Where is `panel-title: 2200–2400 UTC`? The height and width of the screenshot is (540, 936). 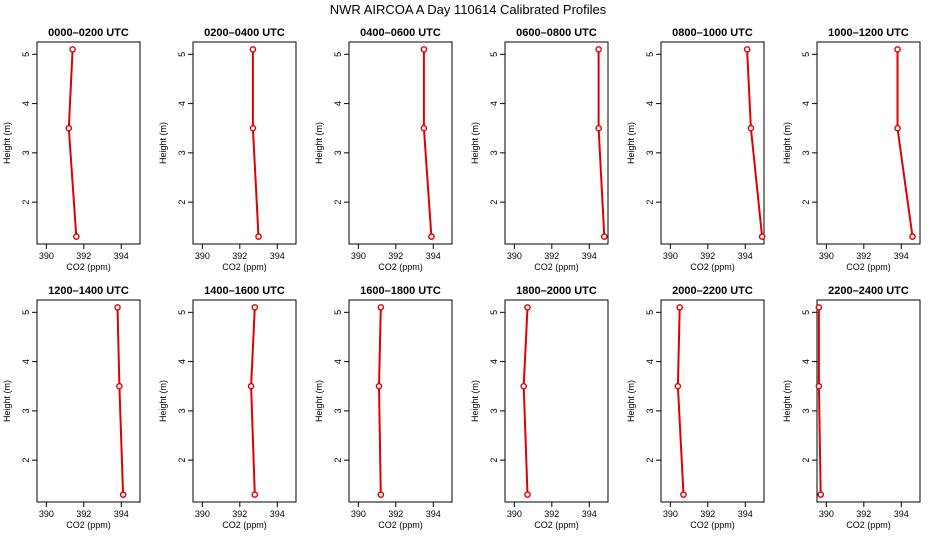 panel-title: 2200–2400 UTC is located at coordinates (868, 291).